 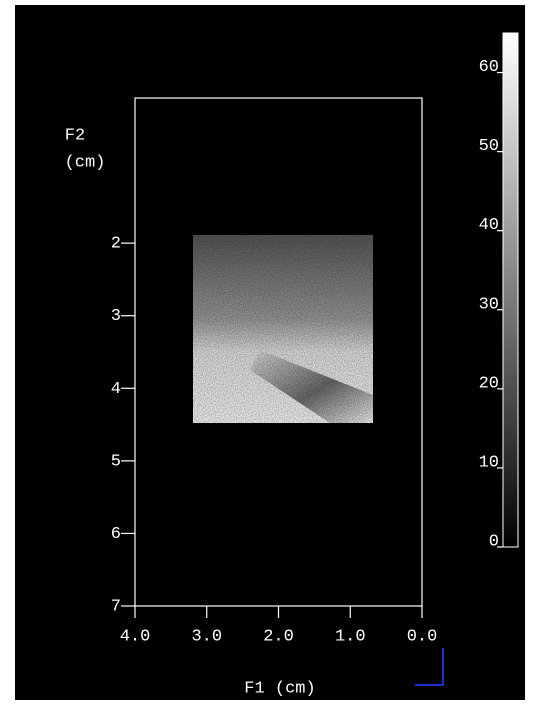 I want to click on colorbar-tick-label: 20, so click(x=489, y=383).